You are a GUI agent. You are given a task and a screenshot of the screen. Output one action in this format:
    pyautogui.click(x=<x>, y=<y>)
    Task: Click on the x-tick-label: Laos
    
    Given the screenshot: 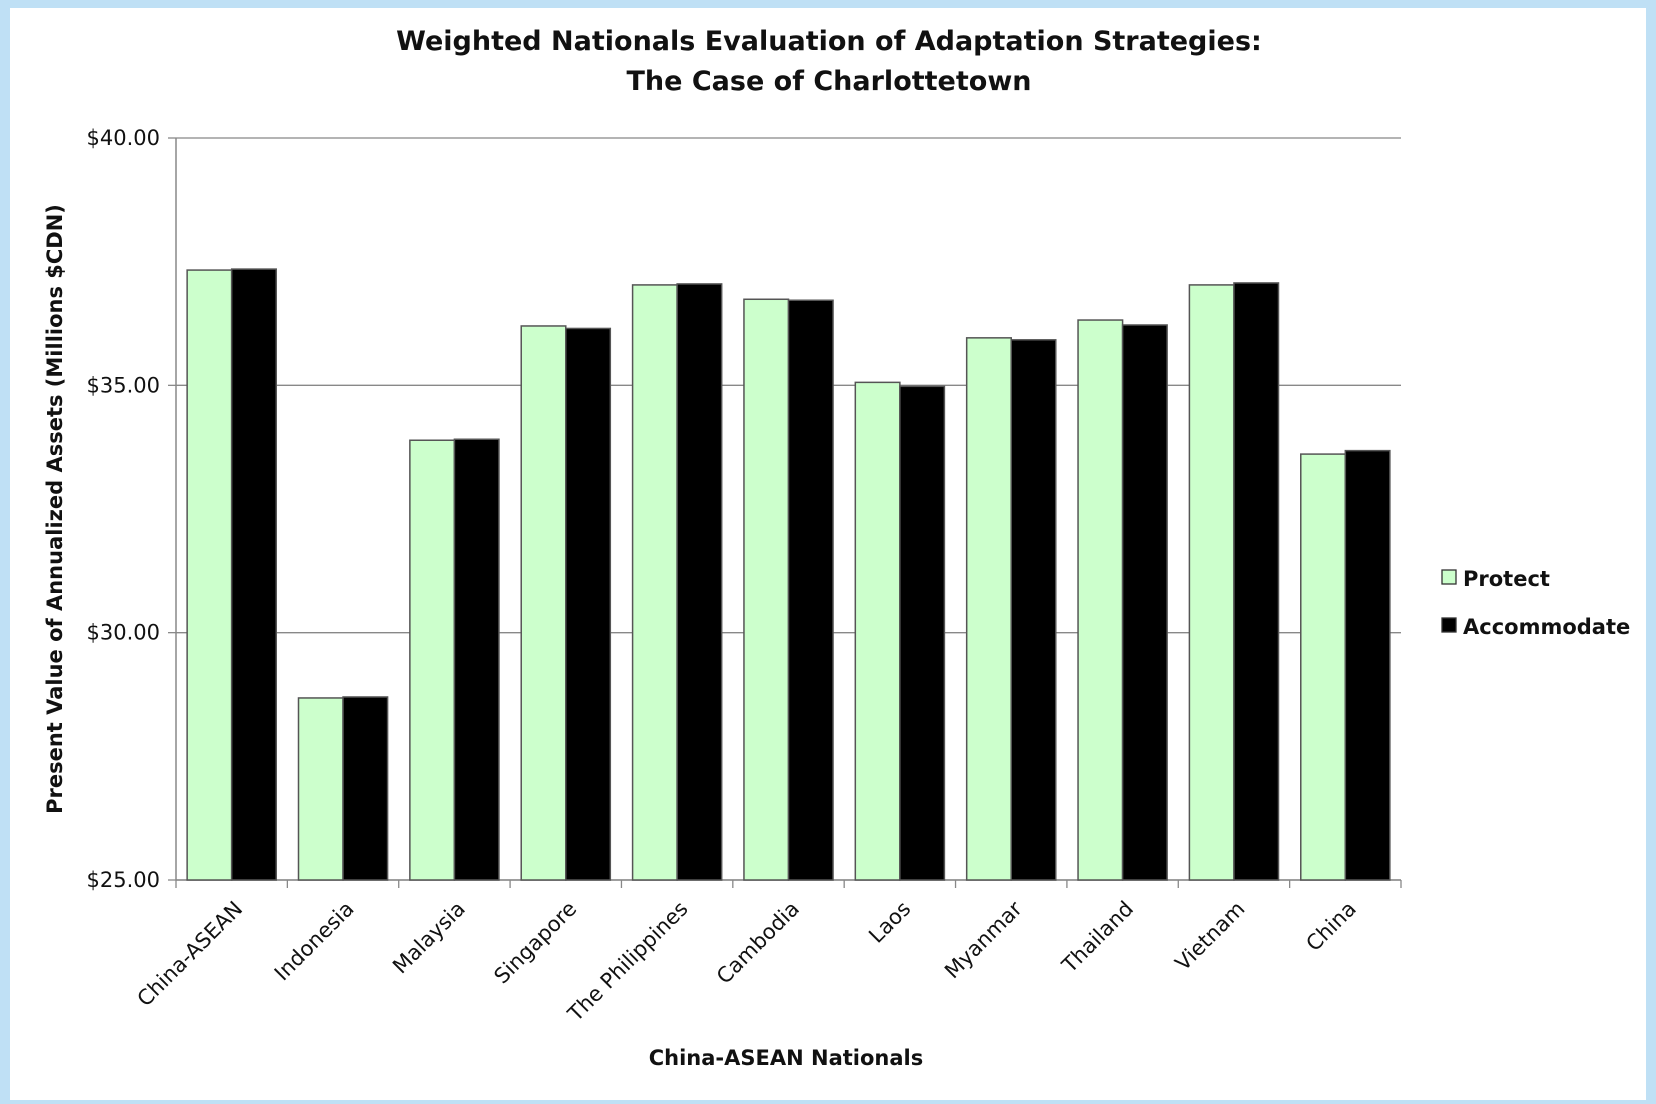 What is the action you would take?
    pyautogui.click(x=889, y=922)
    